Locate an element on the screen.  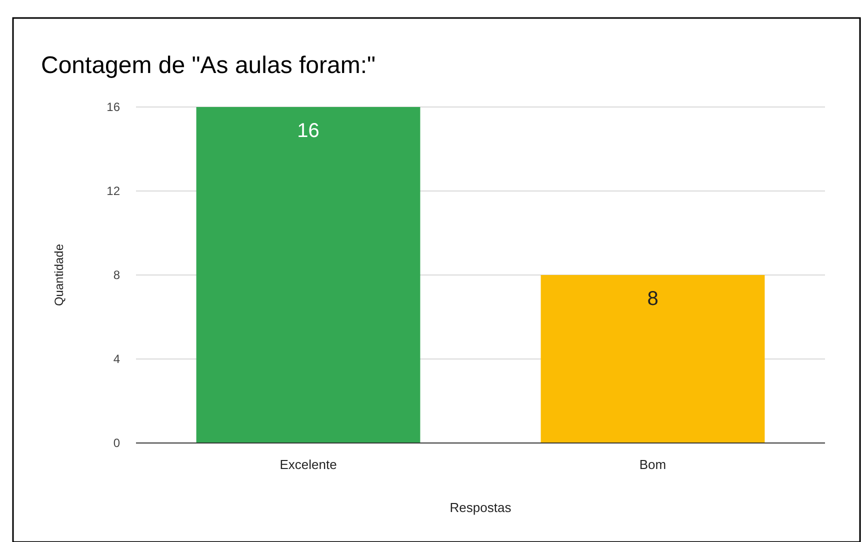
data-label: 8 is located at coordinates (652, 299).